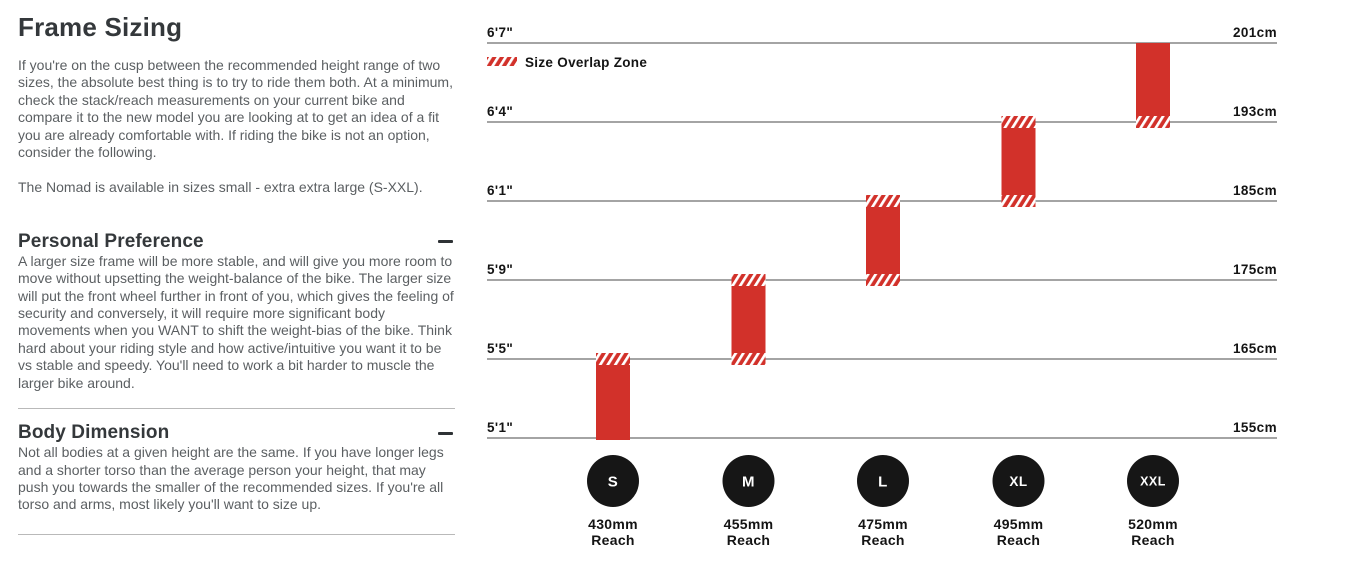 Image resolution: width=1345 pixels, height=584 pixels. Describe the element at coordinates (883, 524) in the screenshot. I see `reach-value-l: 475mm` at that location.